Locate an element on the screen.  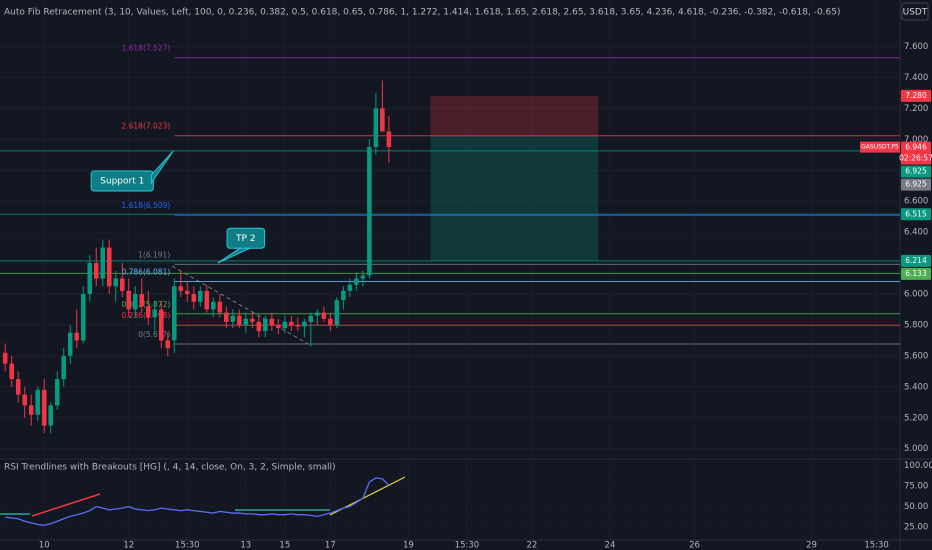
rsi-line is located at coordinates (197, 501).